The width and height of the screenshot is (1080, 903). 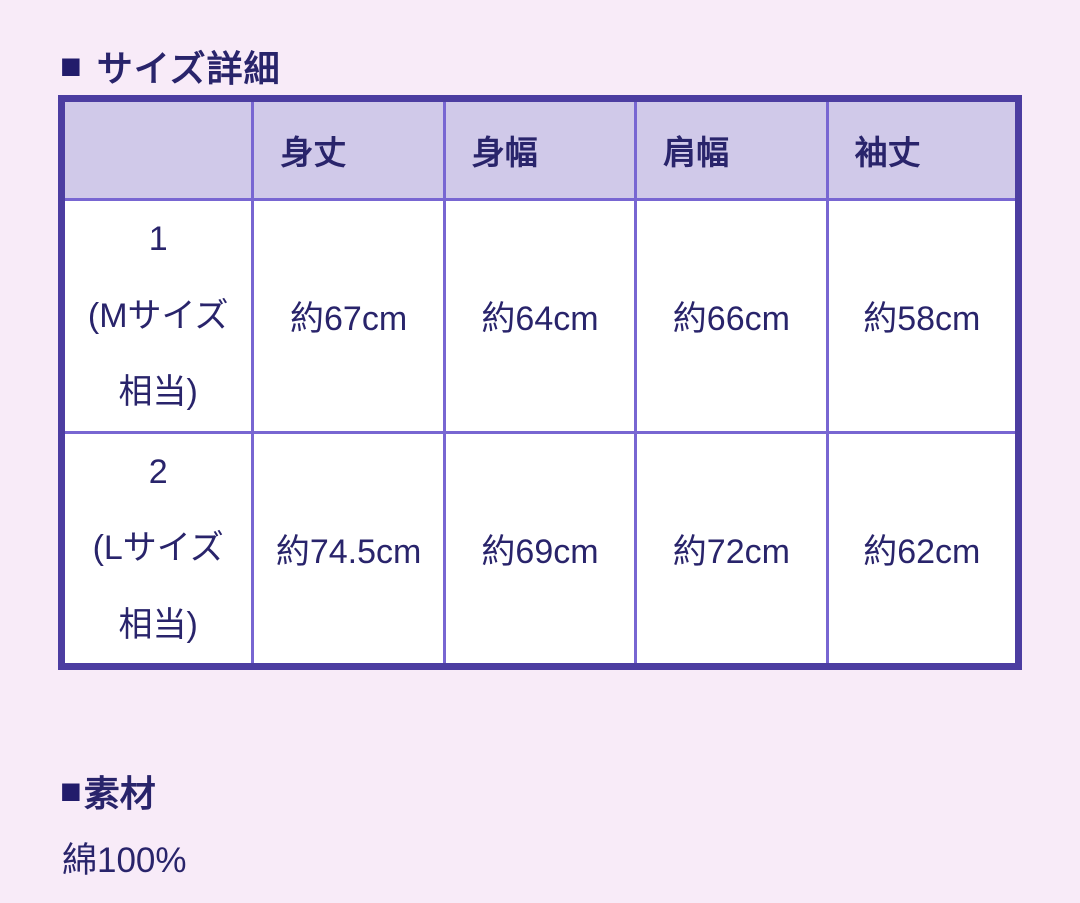 What do you see at coordinates (157, 149) in the screenshot?
I see `header-cell-empty` at bounding box center [157, 149].